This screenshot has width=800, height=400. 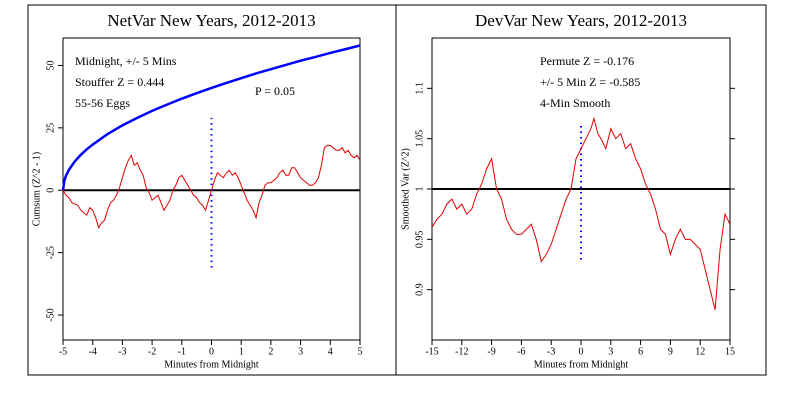 I want to click on x-tick-label: -1, so click(x=182, y=351).